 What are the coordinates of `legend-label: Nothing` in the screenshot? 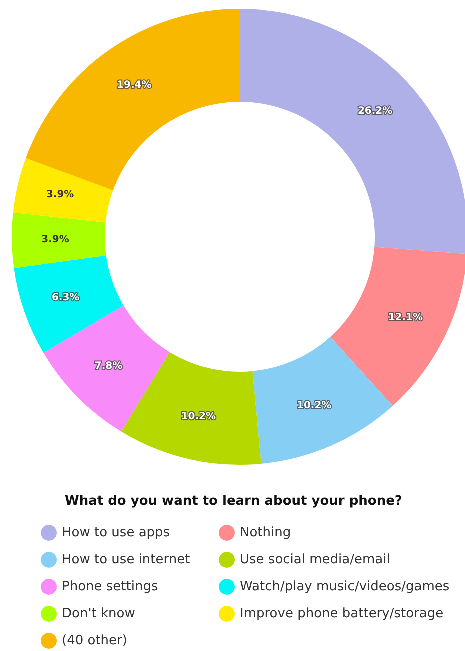 It's located at (266, 533).